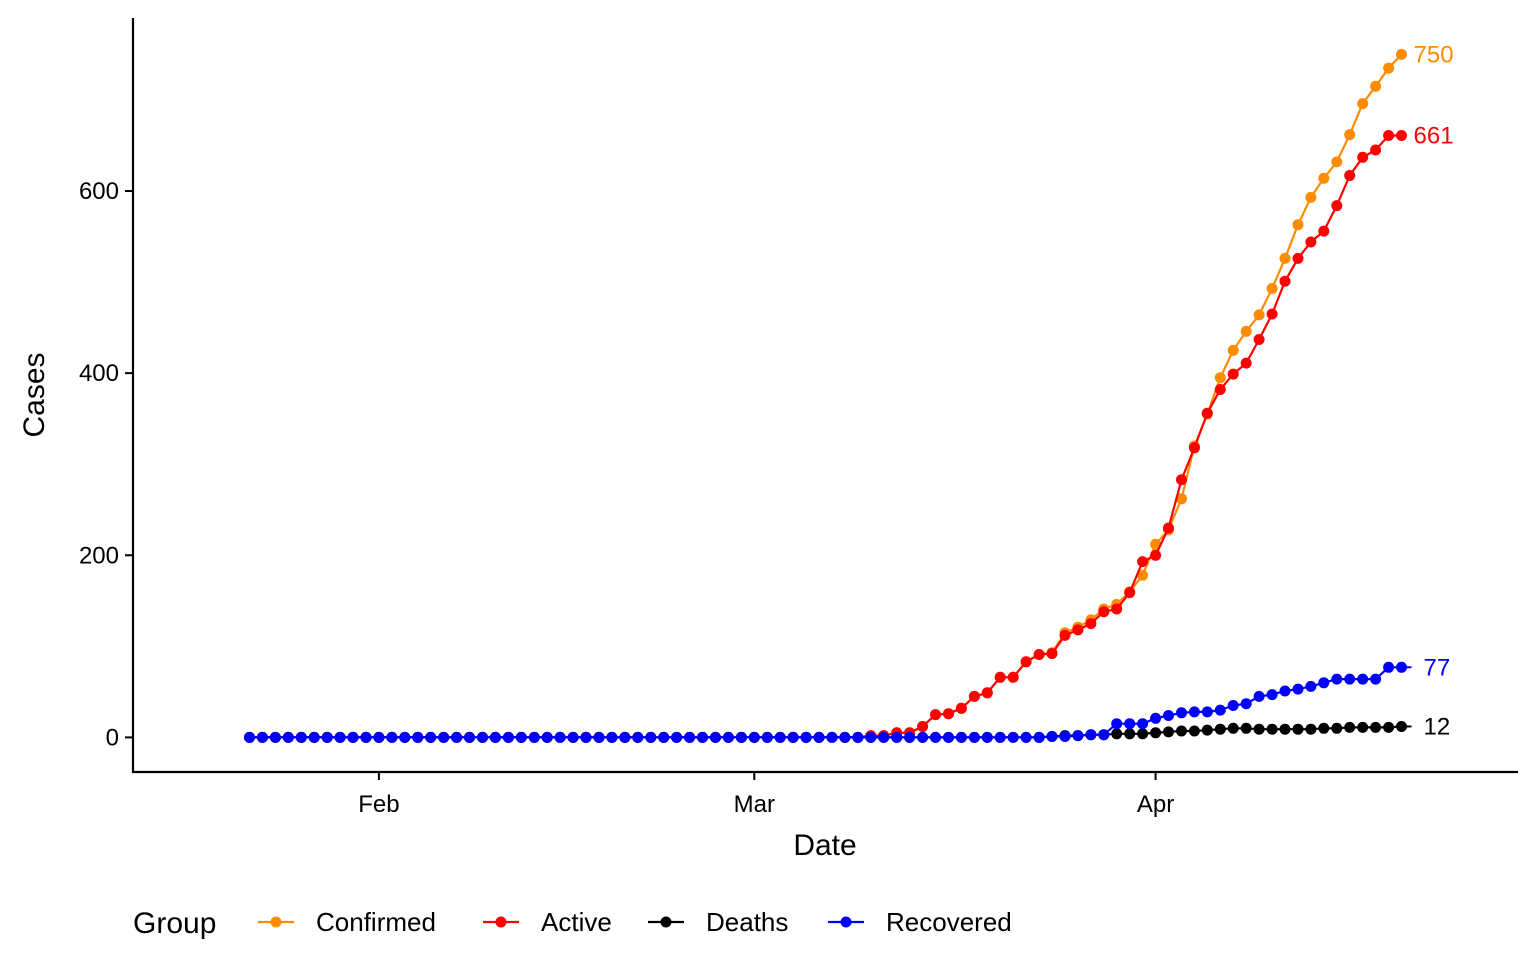 This screenshot has width=1536, height=960. I want to click on series-recovered, so click(825, 702).